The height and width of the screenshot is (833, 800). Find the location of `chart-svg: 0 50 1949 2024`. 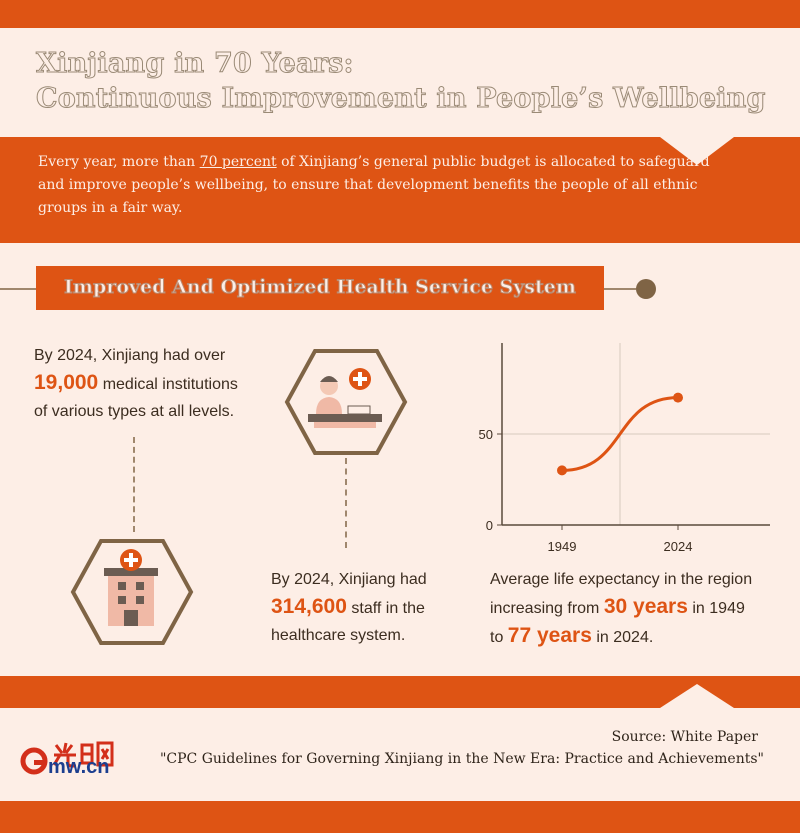

chart-svg: 0 50 1949 2024 is located at coordinates (624, 448).